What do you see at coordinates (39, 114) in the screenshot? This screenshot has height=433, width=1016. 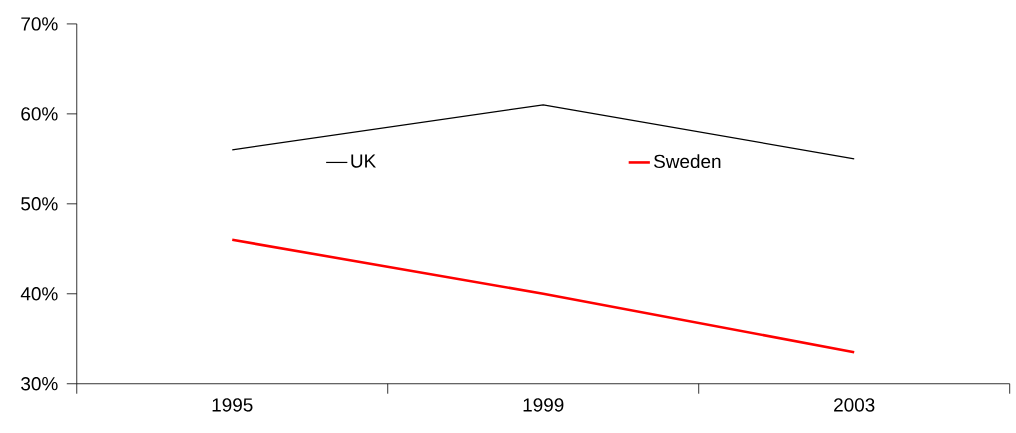 I see `y-tick-label: 60%` at bounding box center [39, 114].